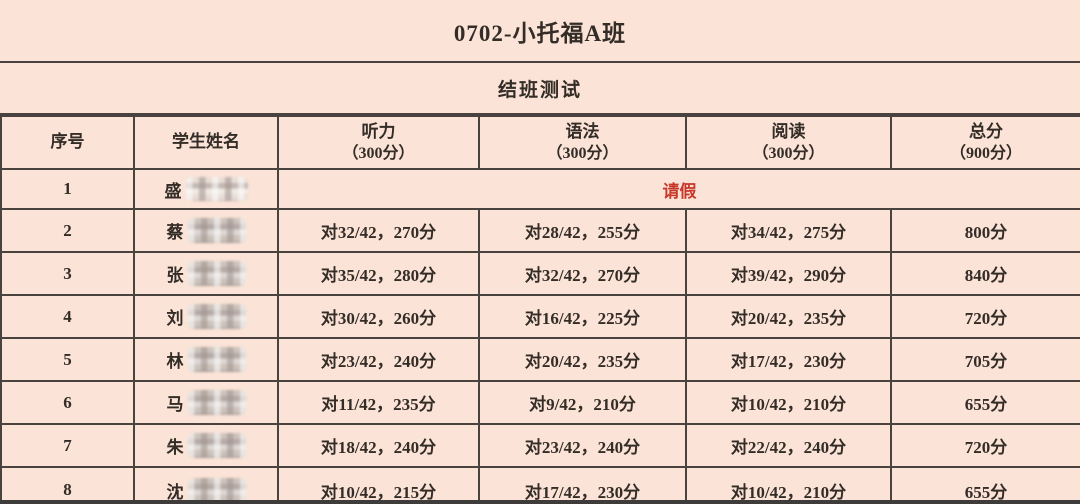 The width and height of the screenshot is (1080, 504). I want to click on student-name: 朱, so click(206, 445).